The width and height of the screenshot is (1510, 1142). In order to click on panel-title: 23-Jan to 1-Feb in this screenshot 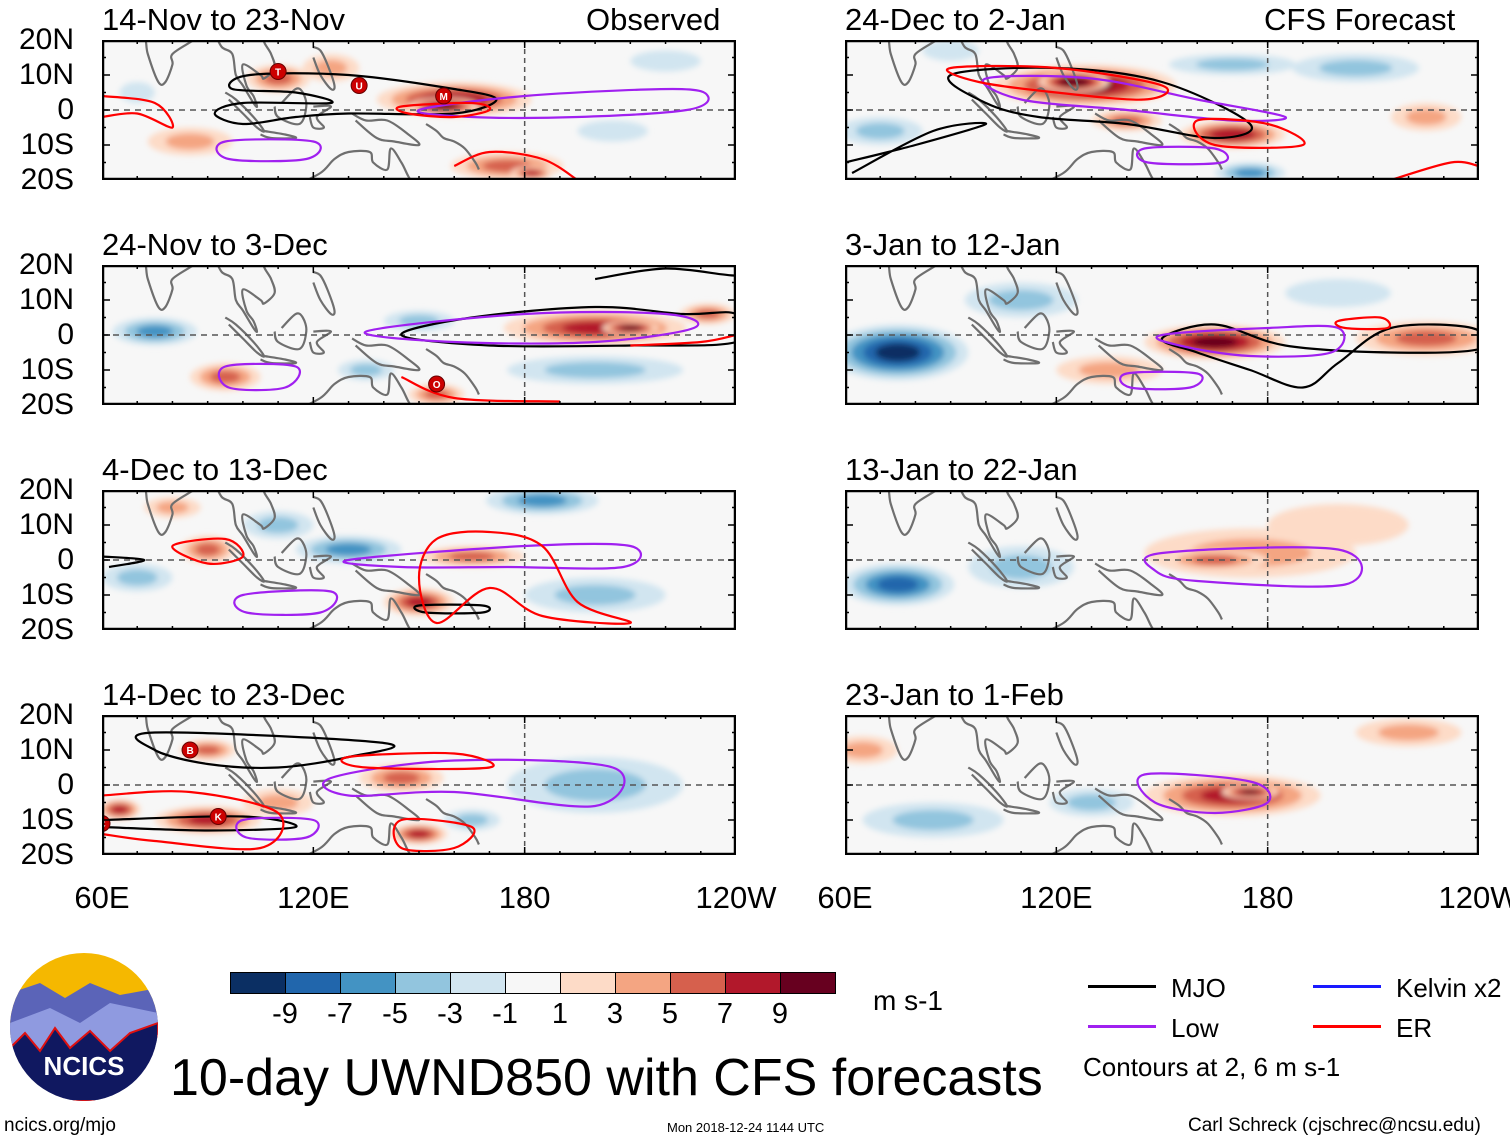, I will do `click(954, 694)`.